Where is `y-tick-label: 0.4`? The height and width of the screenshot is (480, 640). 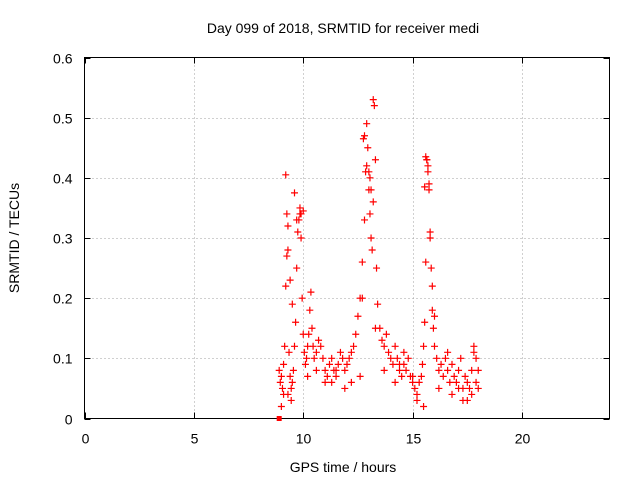 y-tick-label: 0.4 is located at coordinates (63, 179).